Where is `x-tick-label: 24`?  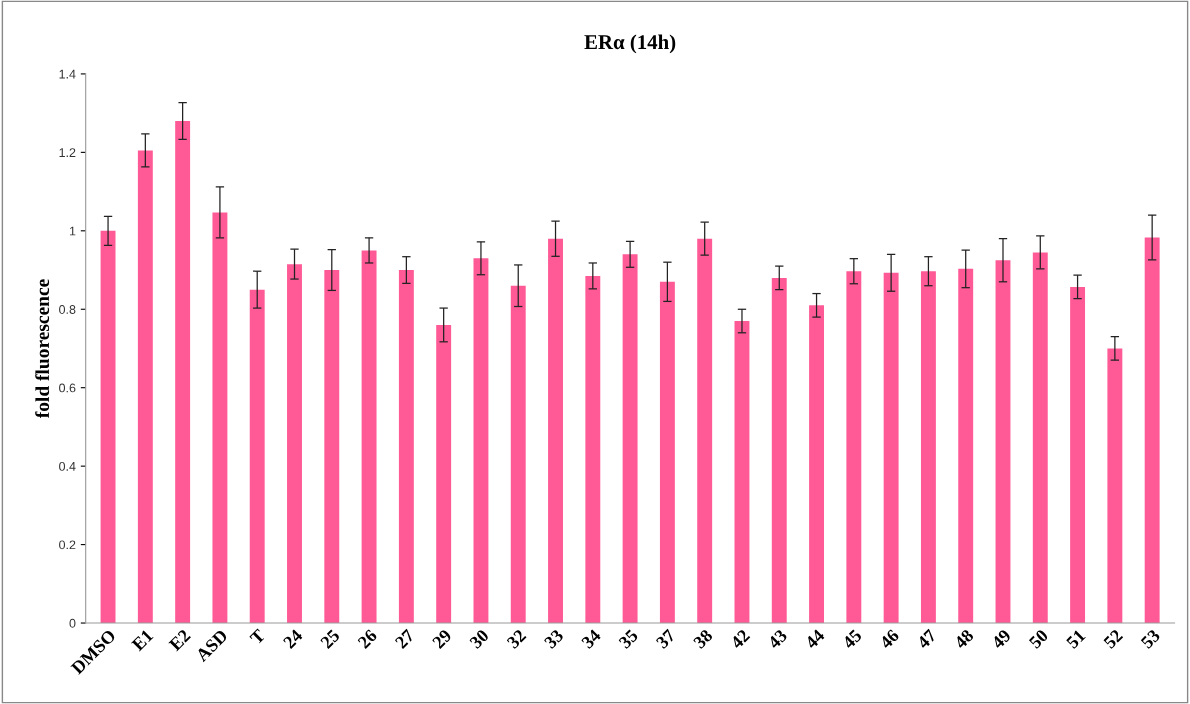
x-tick-label: 24 is located at coordinates (293, 638).